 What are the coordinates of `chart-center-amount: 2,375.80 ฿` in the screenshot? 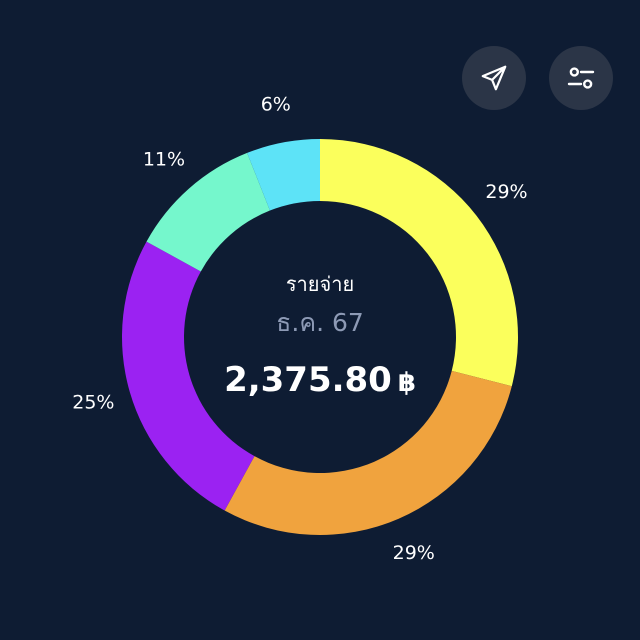 It's located at (320, 380).